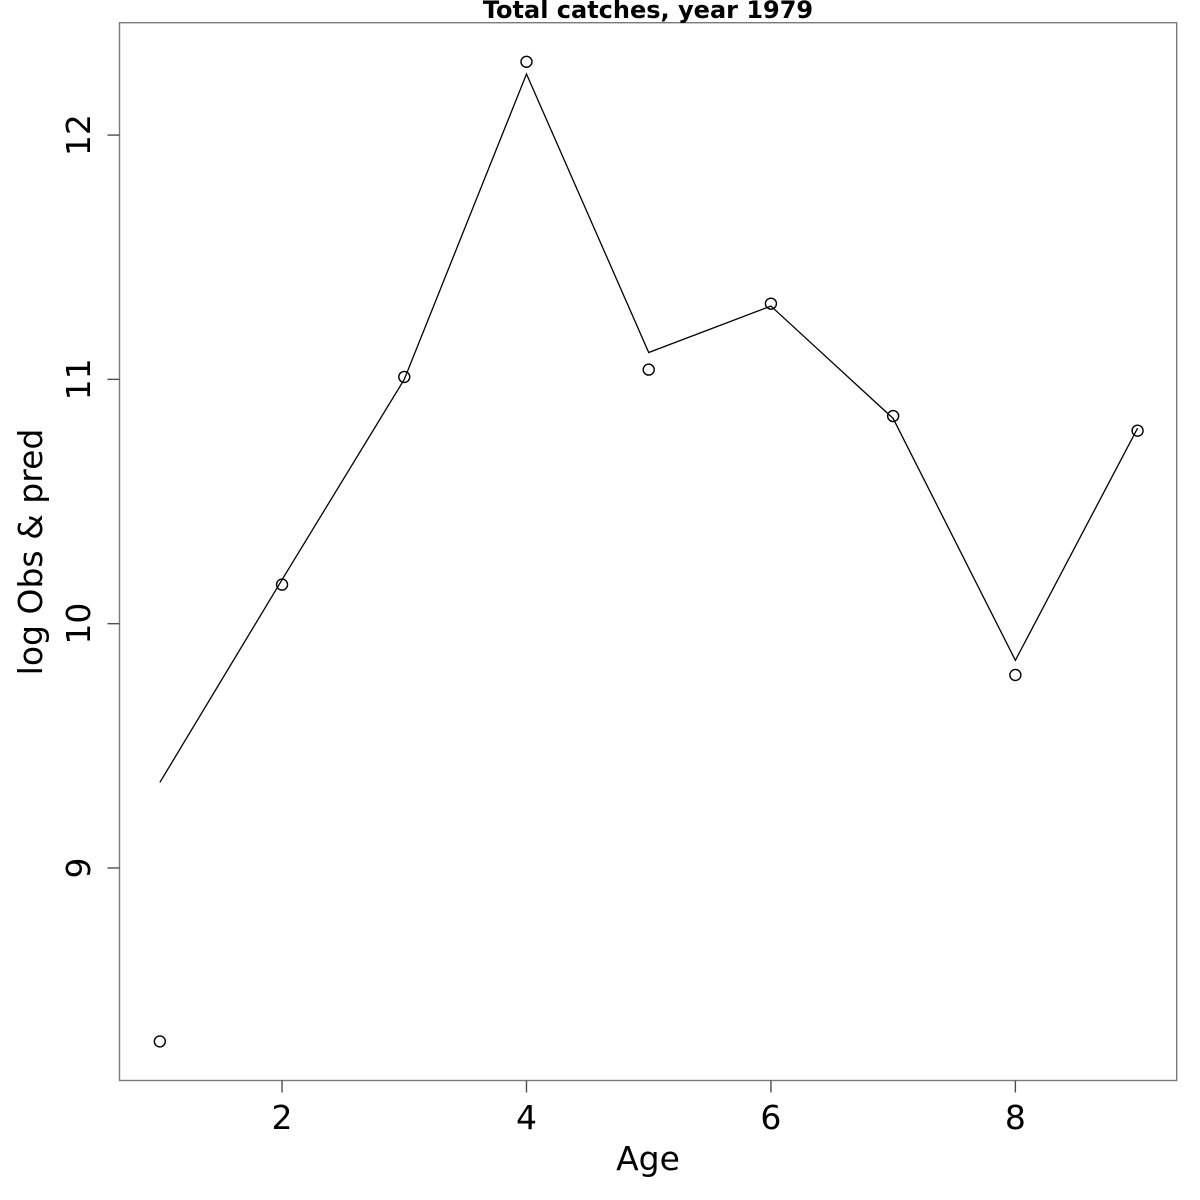 The image size is (1200, 1200). What do you see at coordinates (526, 1117) in the screenshot?
I see `x-tick-label: 4` at bounding box center [526, 1117].